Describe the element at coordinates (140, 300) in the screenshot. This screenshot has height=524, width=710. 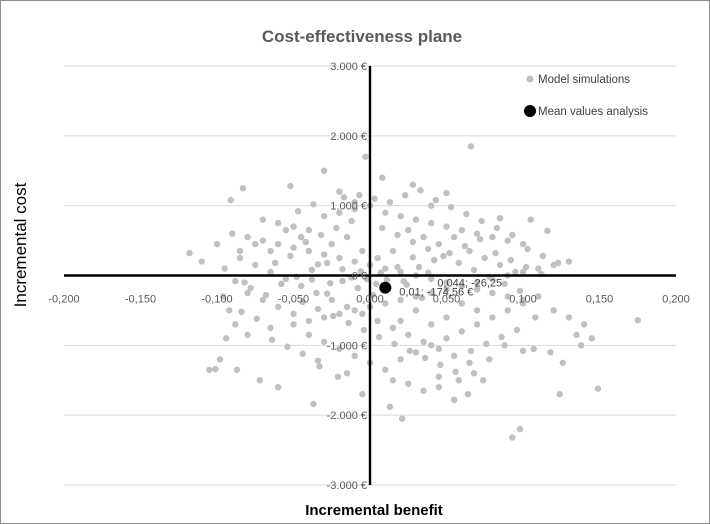
I see `x-tick-label: -0,150` at that location.